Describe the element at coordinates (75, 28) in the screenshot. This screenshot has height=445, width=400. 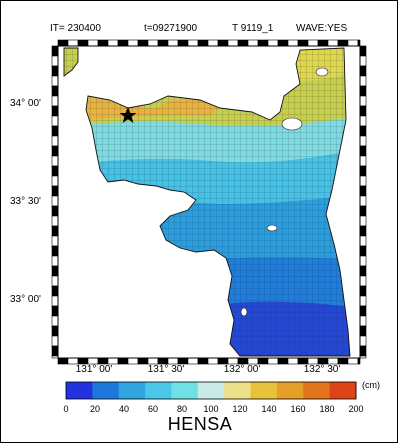
I see `iteration-label: IT= 230400` at that location.